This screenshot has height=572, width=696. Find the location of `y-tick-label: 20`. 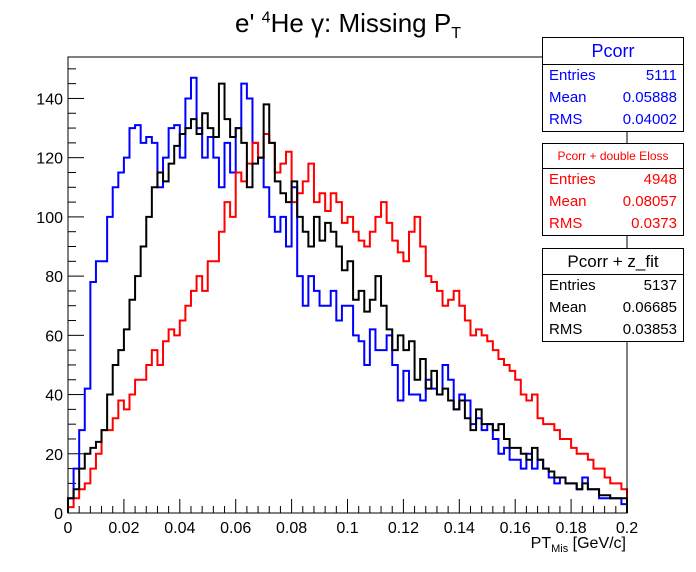

y-tick-label: 20 is located at coordinates (54, 455).